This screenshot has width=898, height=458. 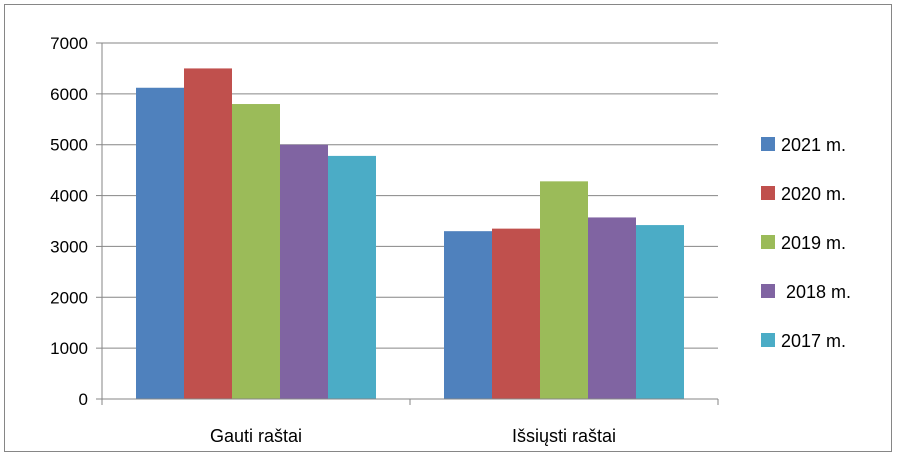 I want to click on y-tick-label: 5000, so click(x=69, y=145).